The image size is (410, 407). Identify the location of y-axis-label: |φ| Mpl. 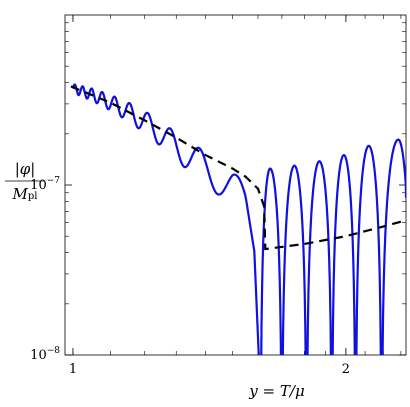
(25, 181).